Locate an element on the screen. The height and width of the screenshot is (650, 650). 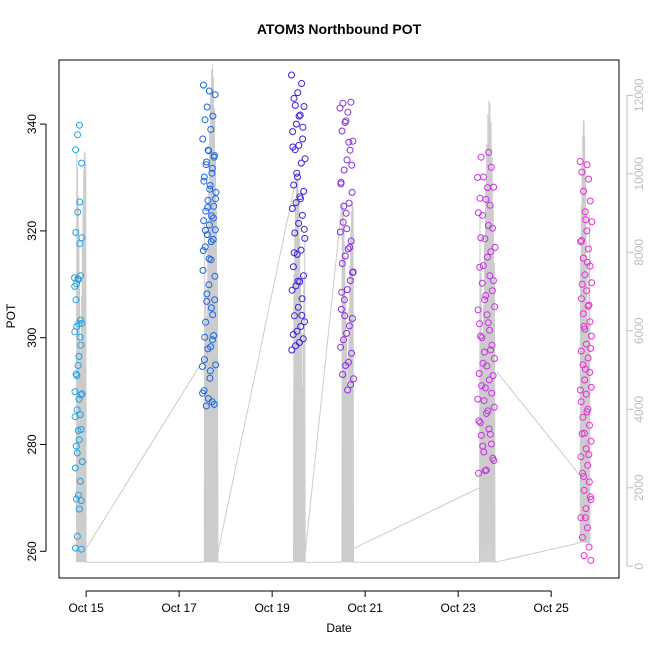
y-tick-label: 280 is located at coordinates (32, 444).